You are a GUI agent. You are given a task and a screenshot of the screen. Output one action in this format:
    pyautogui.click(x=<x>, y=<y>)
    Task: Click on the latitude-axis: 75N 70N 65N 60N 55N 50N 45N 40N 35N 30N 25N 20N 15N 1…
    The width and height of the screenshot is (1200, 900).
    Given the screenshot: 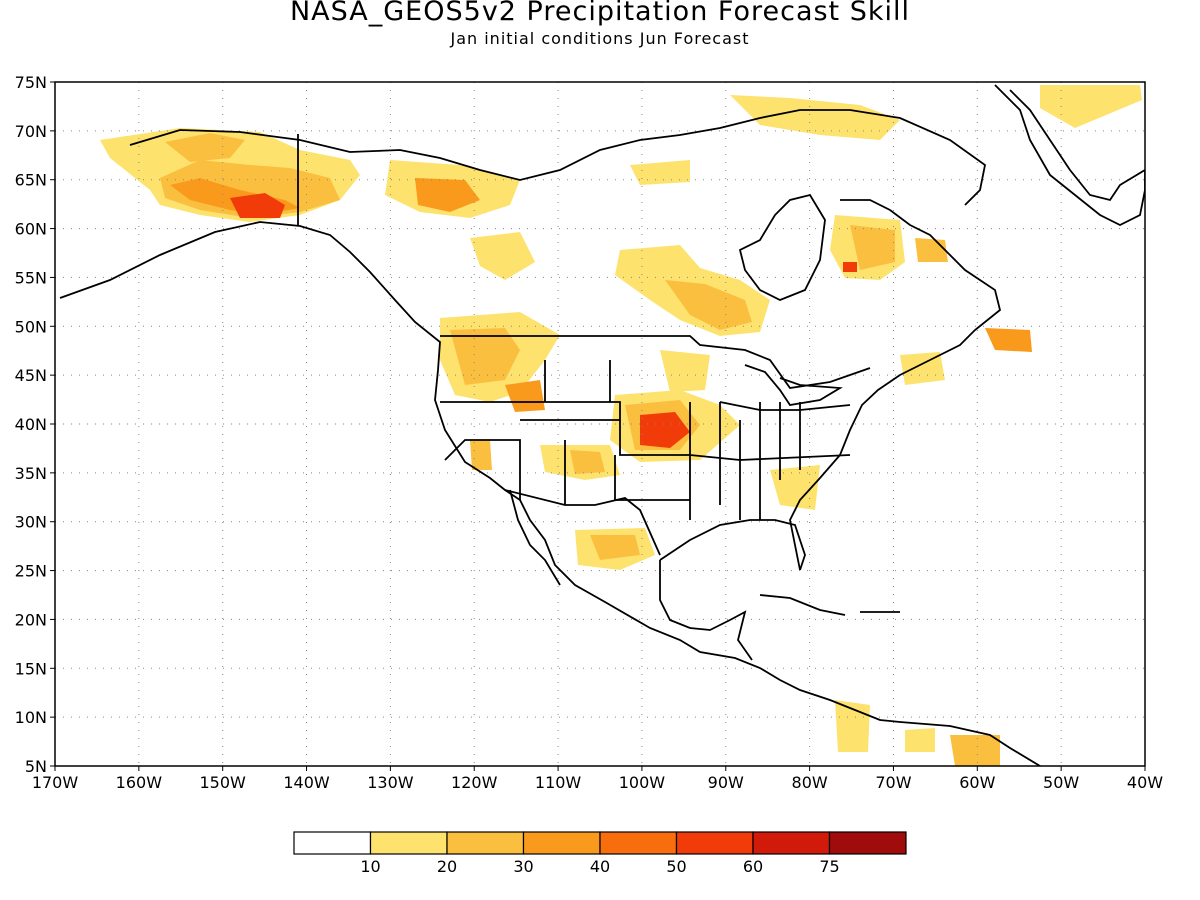 What is the action you would take?
    pyautogui.click(x=35, y=424)
    